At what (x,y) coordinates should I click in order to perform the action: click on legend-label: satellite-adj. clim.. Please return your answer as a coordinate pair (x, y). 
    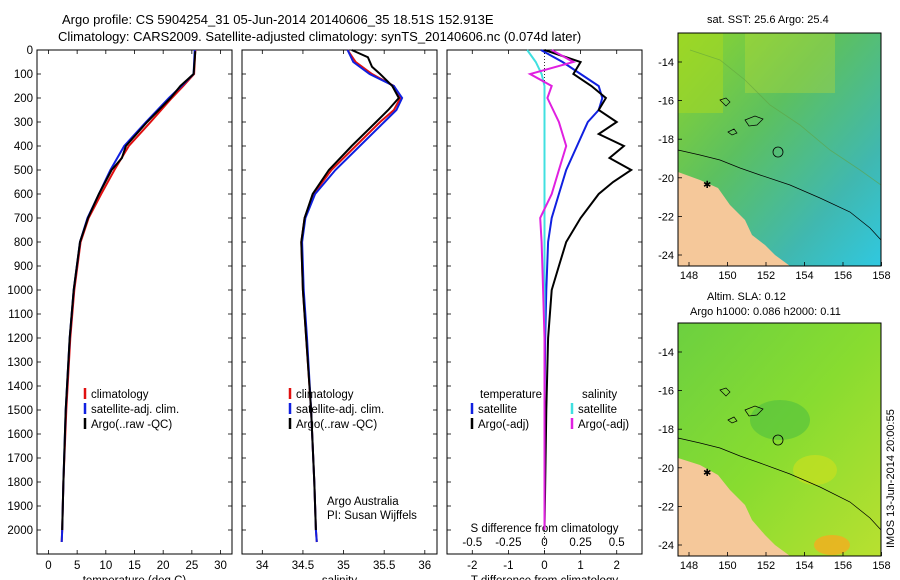
    Looking at the image, I should click on (340, 410).